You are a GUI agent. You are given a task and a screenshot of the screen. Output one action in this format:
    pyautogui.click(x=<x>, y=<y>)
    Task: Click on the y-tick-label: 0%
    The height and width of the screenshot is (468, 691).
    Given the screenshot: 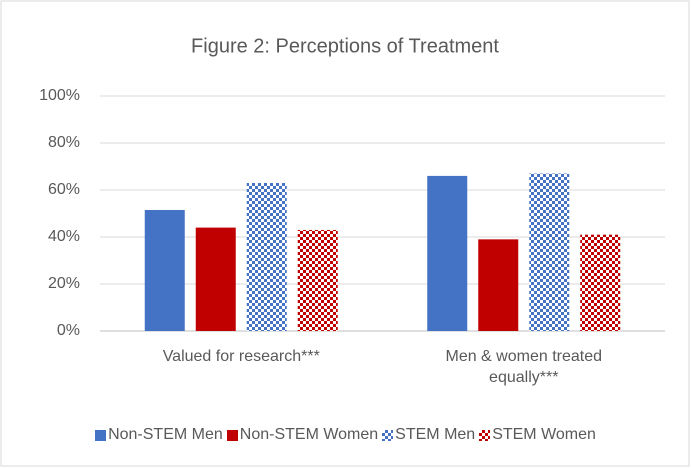 What is the action you would take?
    pyautogui.click(x=68, y=330)
    